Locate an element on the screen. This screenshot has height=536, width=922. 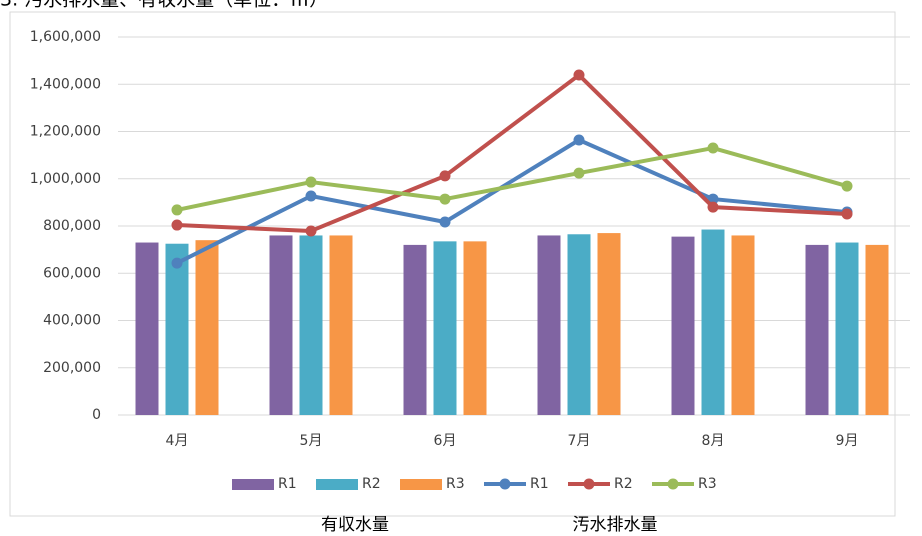
y-tick-label: 1,600,000 is located at coordinates (65, 37).